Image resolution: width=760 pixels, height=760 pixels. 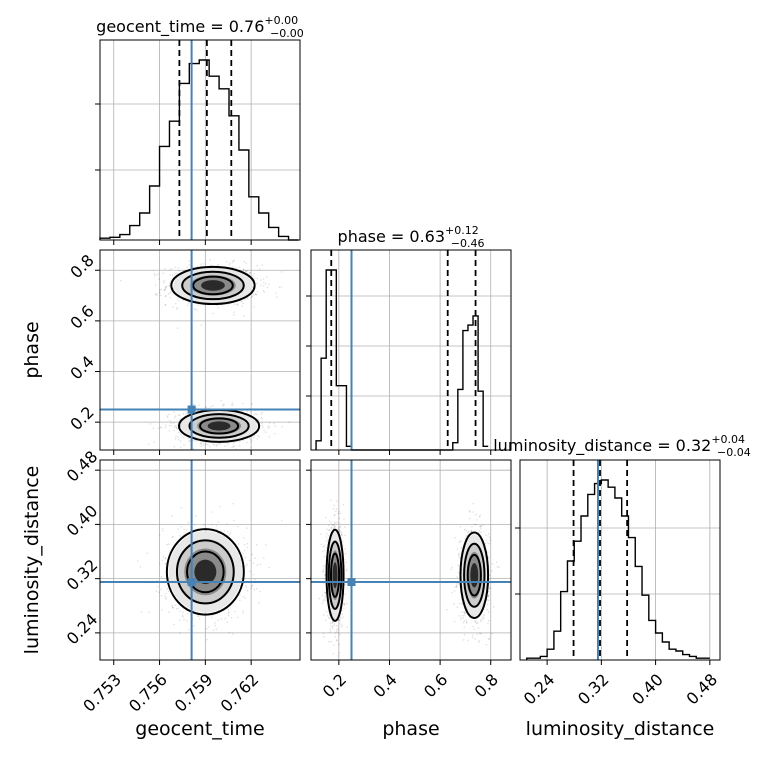 What do you see at coordinates (205, 572) in the screenshot?
I see `density-level` at bounding box center [205, 572].